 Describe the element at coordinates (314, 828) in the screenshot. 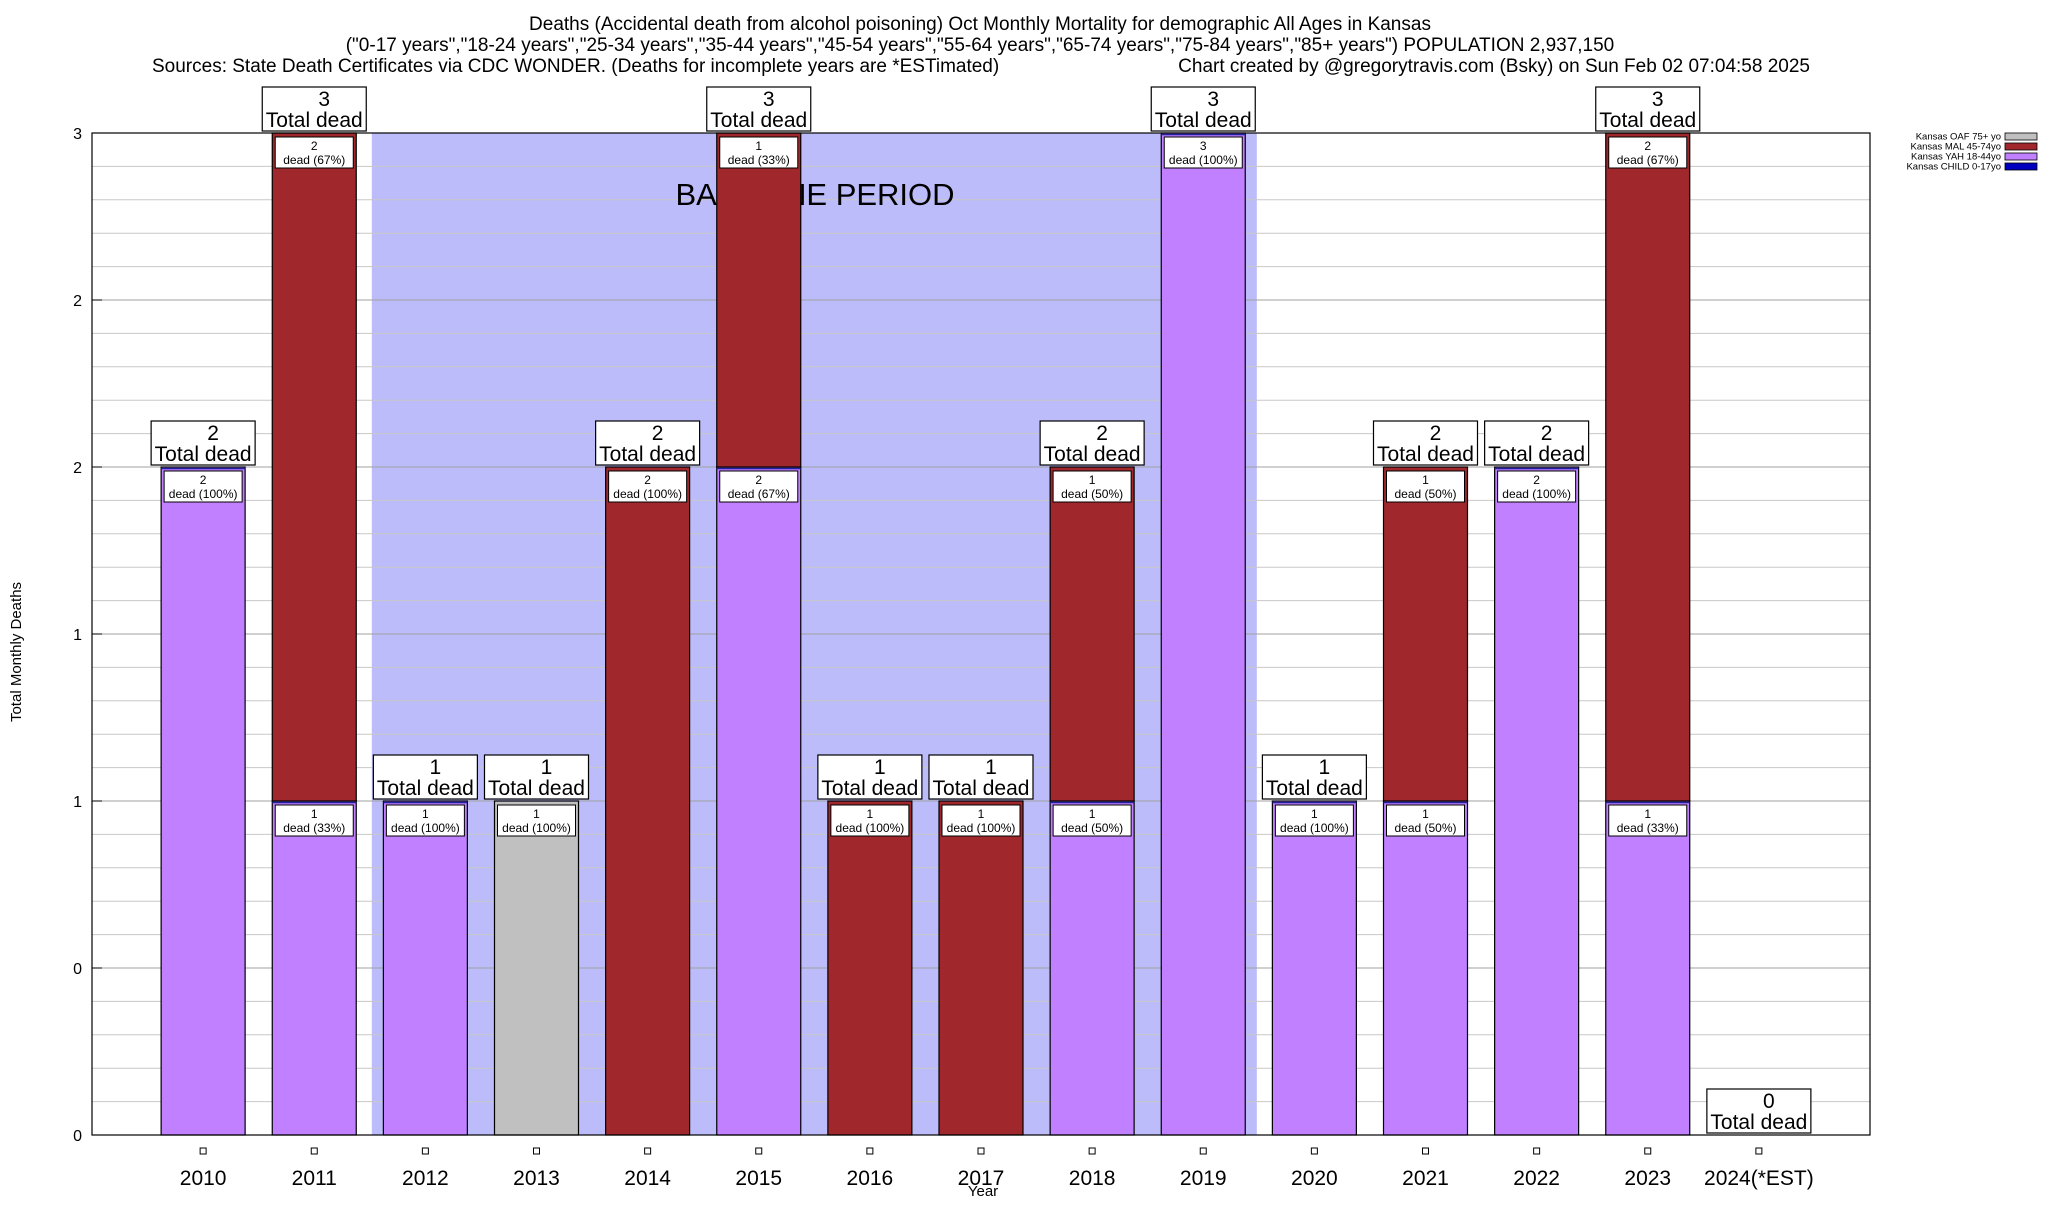

I see `segment-label-text: dead (33%)` at that location.